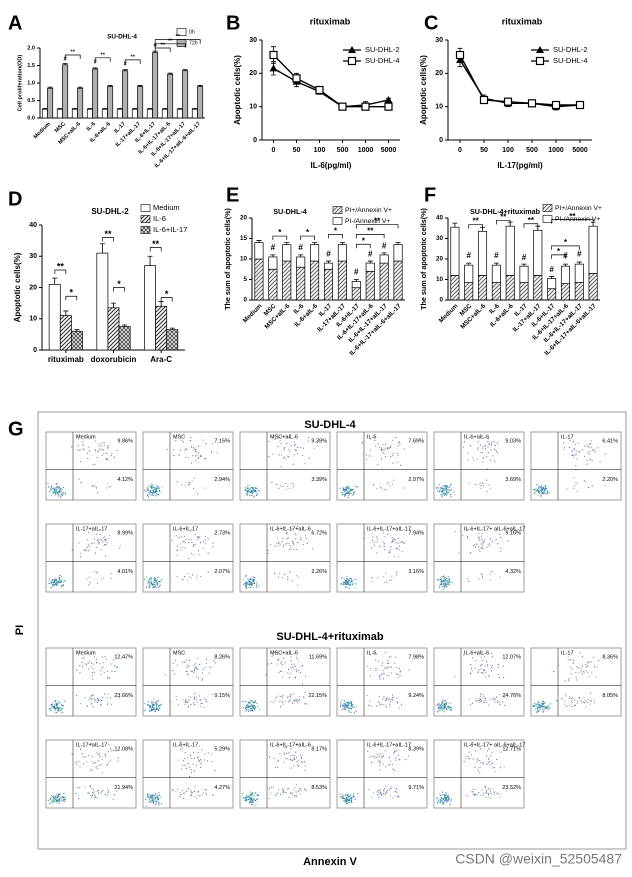 This screenshot has width=632, height=877. What do you see at coordinates (31, 118) in the screenshot?
I see `y-tick-label: 0.0` at bounding box center [31, 118].